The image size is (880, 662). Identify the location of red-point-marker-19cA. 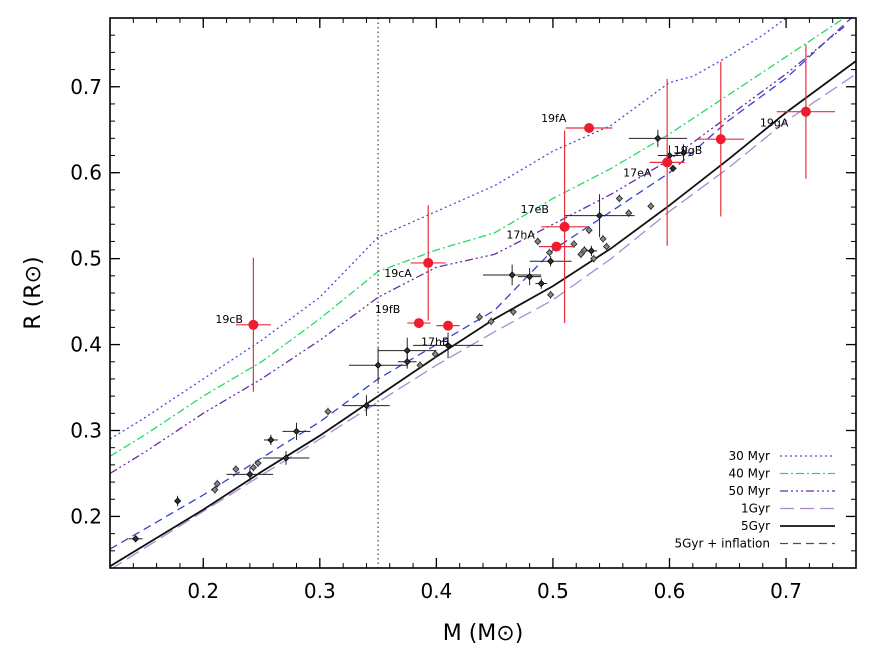
(428, 262).